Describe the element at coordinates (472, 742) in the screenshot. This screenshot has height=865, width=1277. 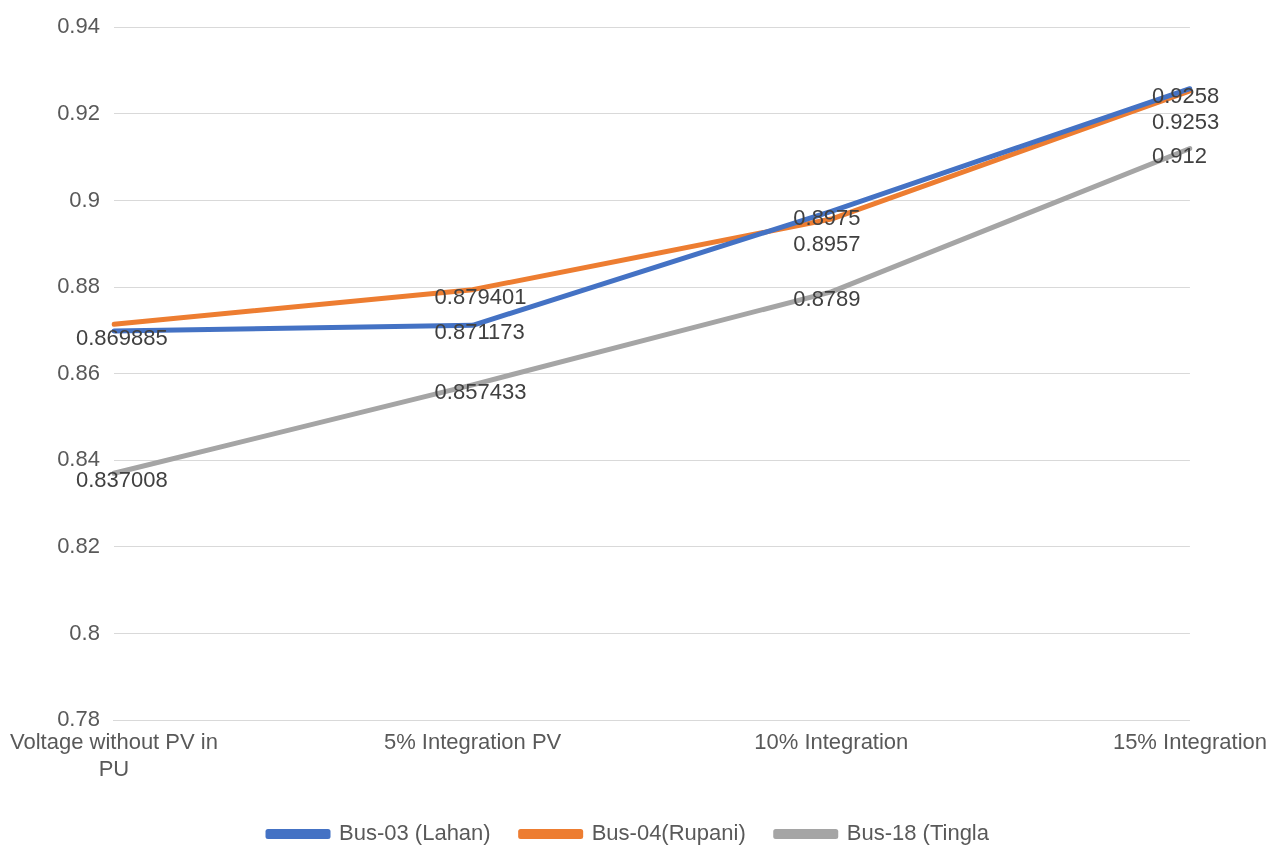
I see `x-tick-label: 5% Integration PV` at that location.